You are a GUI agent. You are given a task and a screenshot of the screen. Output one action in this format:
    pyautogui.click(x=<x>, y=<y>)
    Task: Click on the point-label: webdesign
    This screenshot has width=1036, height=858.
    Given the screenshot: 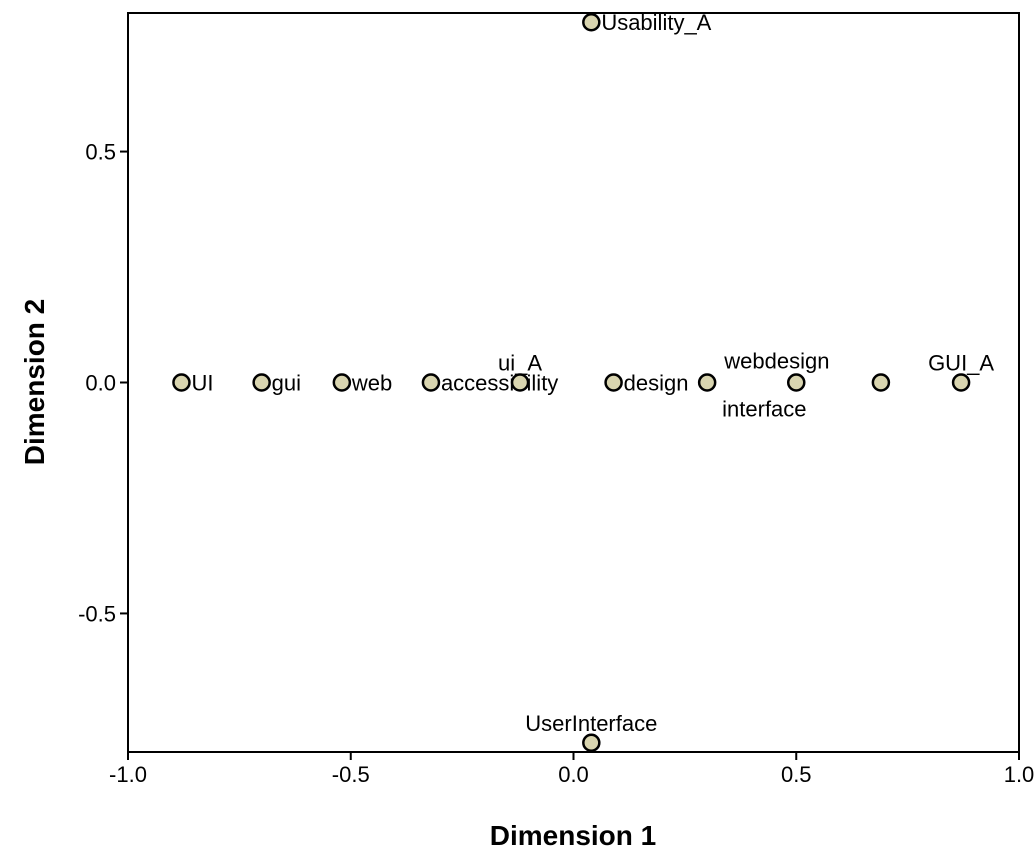 What is the action you would take?
    pyautogui.click(x=776, y=361)
    